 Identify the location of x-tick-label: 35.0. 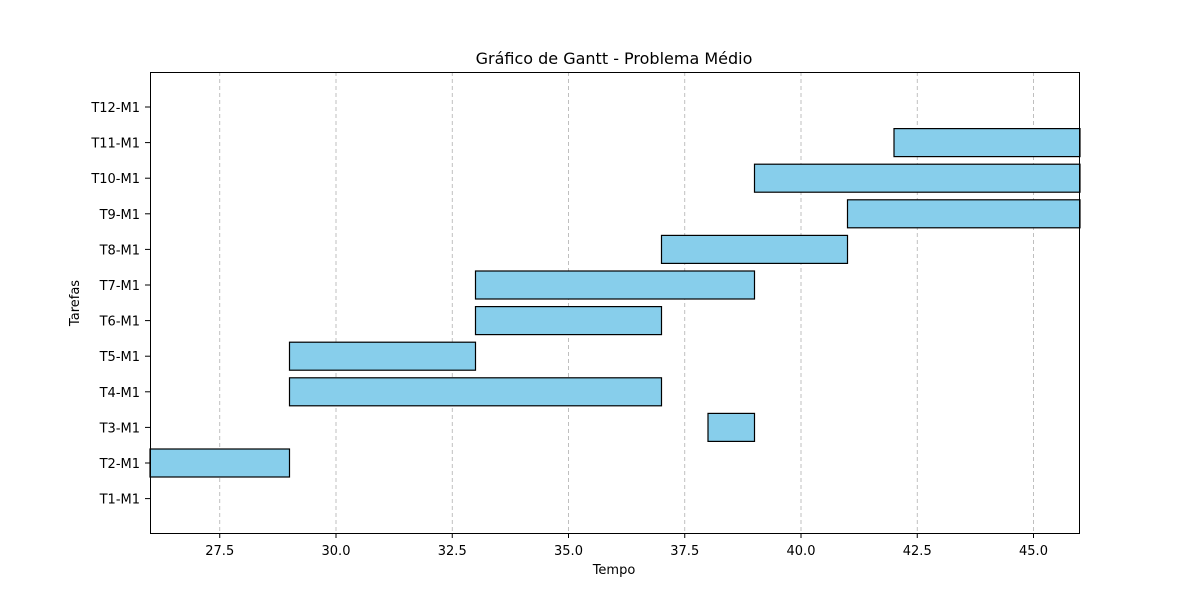
(568, 551).